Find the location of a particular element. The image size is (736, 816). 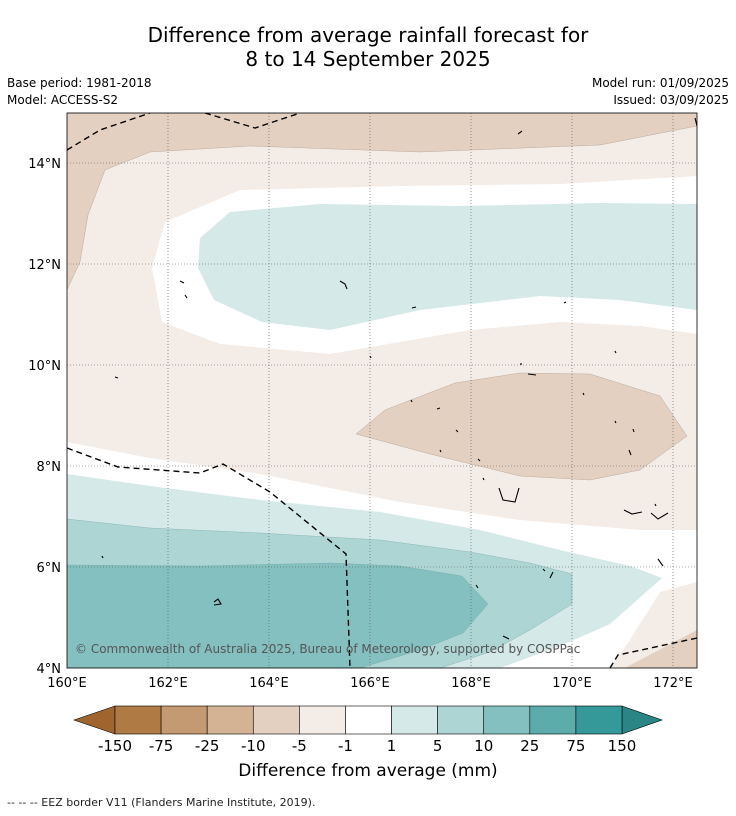

lat-tick-8n: 8°N is located at coordinates (49, 467).